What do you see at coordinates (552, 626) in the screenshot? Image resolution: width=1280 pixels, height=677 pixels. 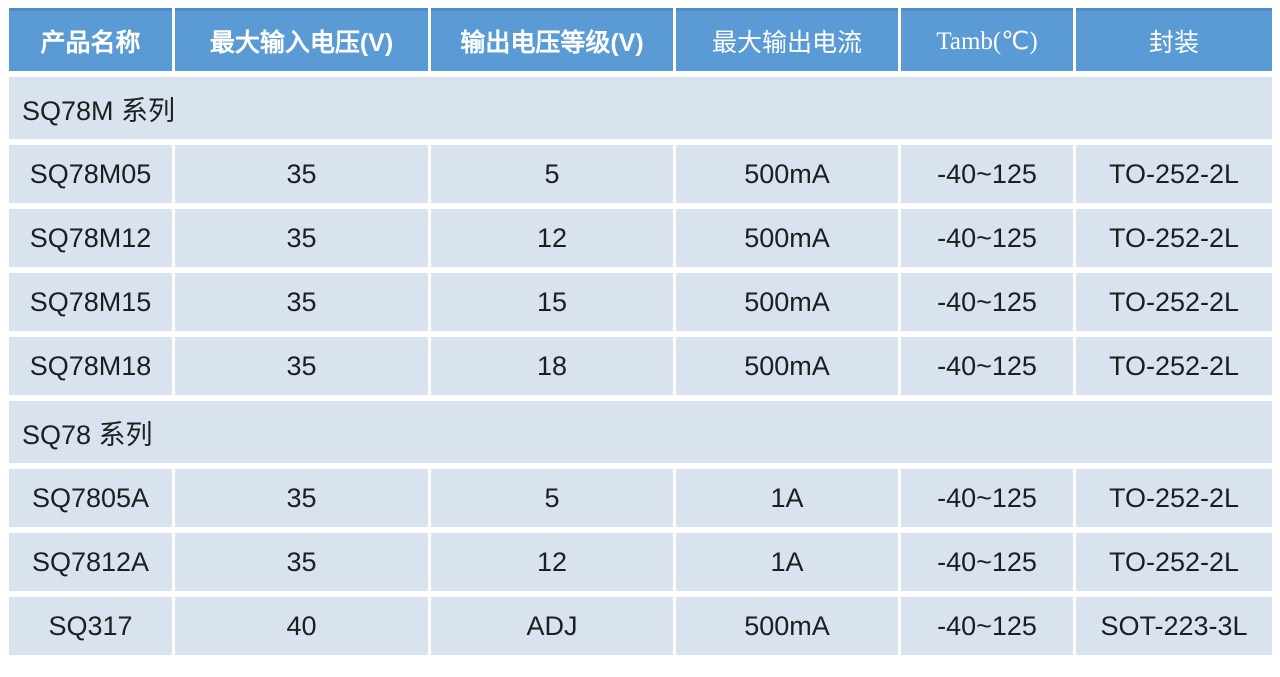 I see `table-cell: ADJ` at bounding box center [552, 626].